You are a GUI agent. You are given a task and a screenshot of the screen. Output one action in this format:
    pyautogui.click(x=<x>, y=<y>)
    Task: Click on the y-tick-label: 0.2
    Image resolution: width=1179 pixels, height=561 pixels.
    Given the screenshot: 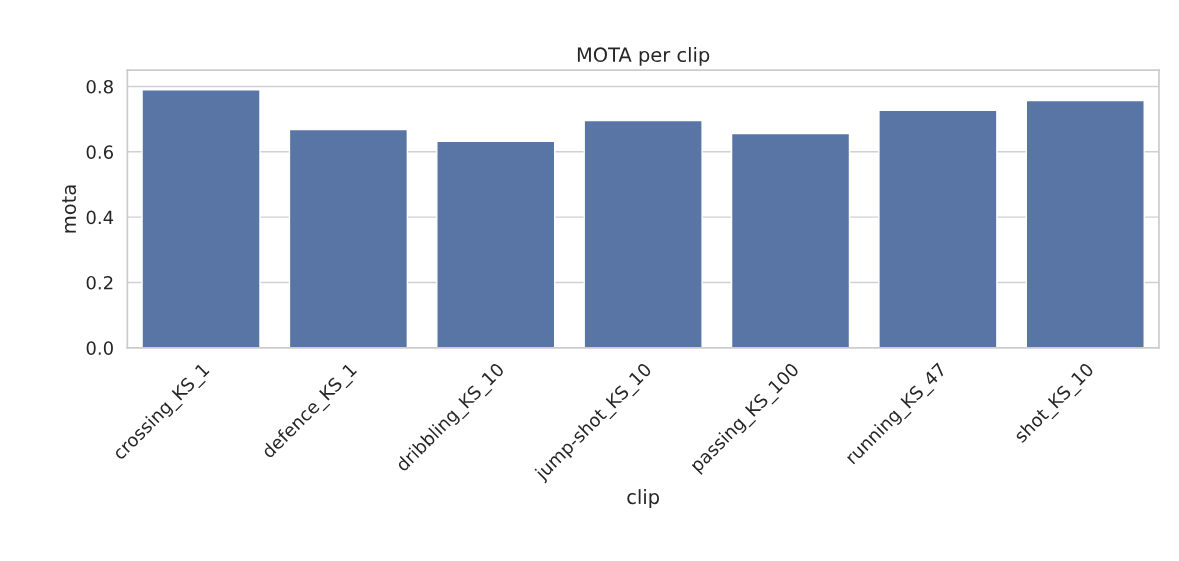 What is the action you would take?
    pyautogui.click(x=99, y=282)
    